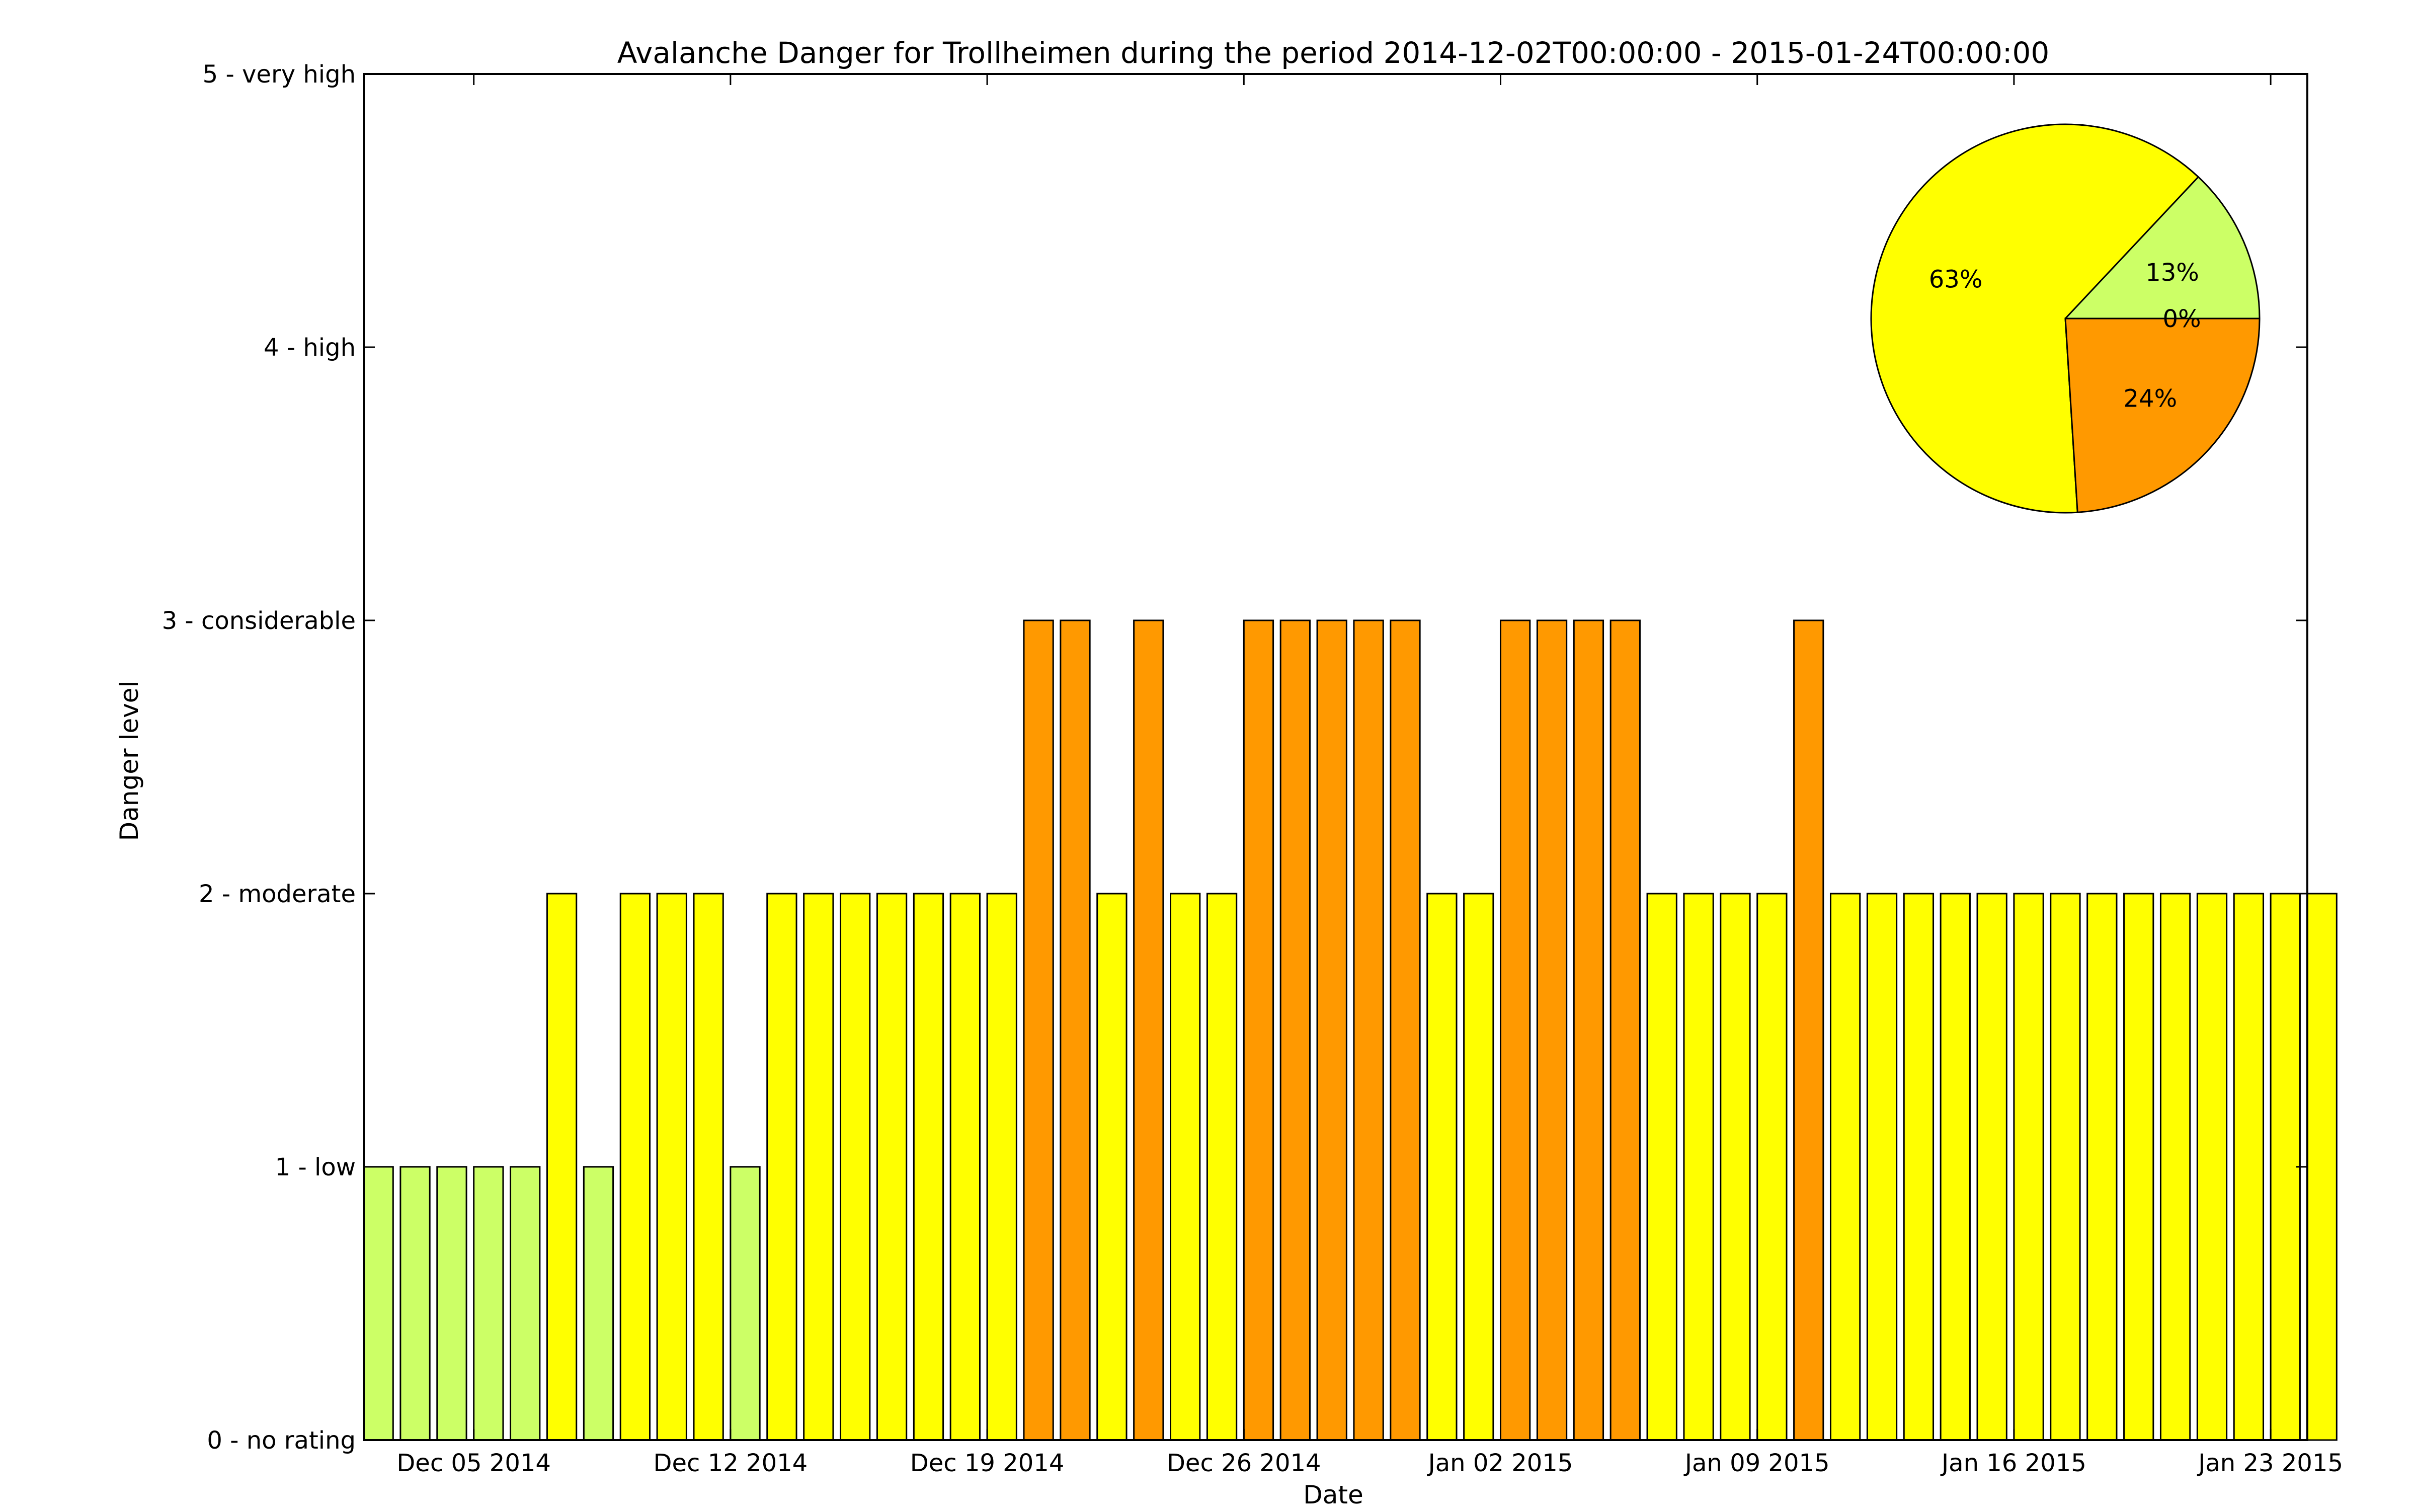 The height and width of the screenshot is (1512, 2415). What do you see at coordinates (1333, 1495) in the screenshot?
I see `x-axis-label: Date` at bounding box center [1333, 1495].